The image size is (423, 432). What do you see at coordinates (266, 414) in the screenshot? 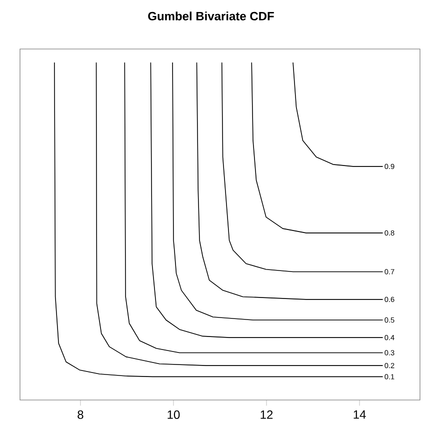
I see `x-tick-label: 12` at bounding box center [266, 414].